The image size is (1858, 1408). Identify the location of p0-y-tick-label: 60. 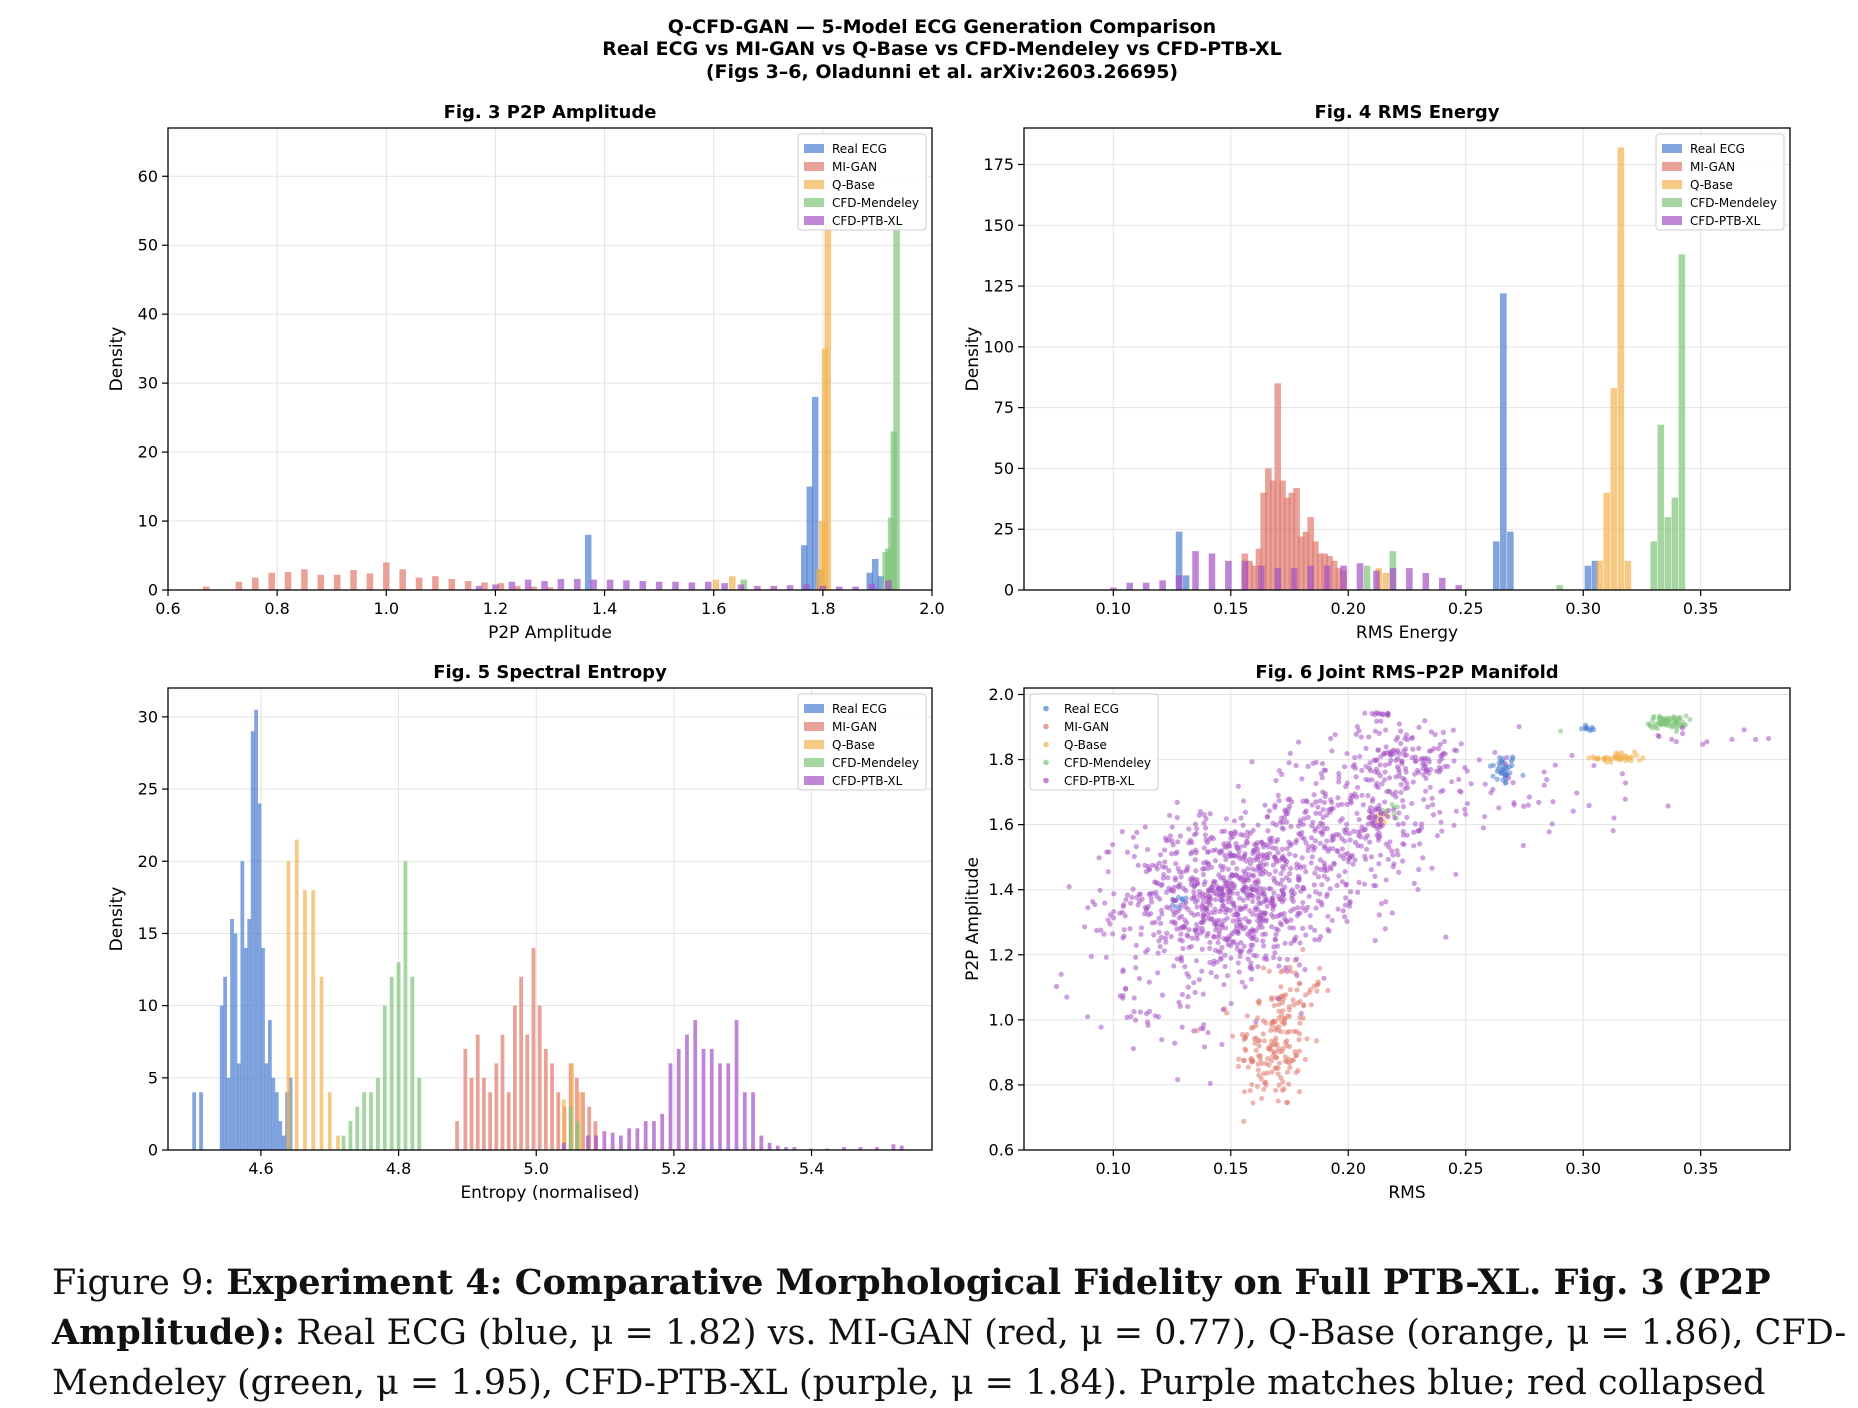
(148, 176).